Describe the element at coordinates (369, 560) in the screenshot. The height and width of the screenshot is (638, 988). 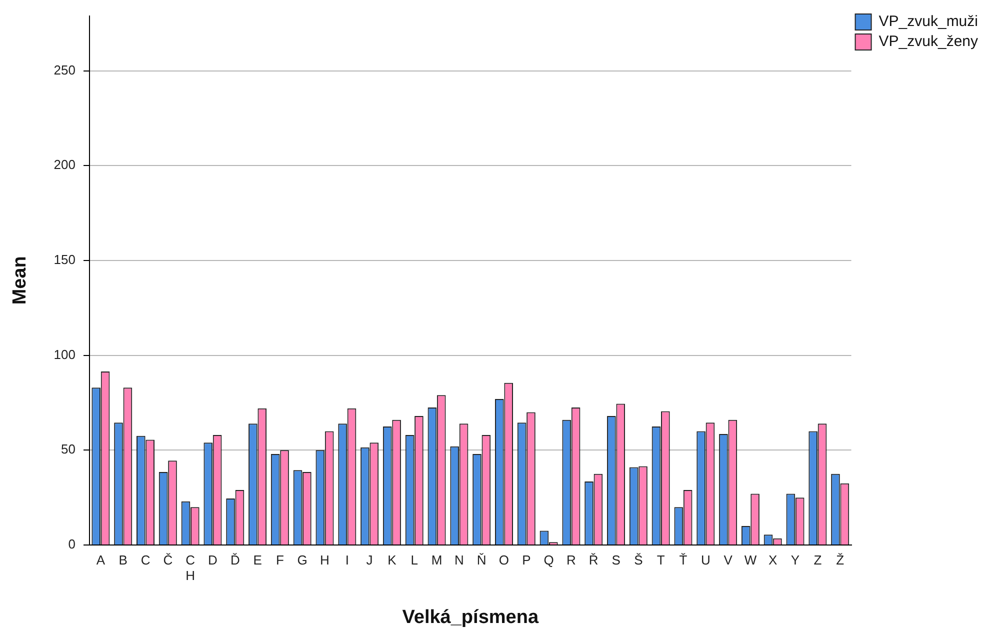
I see `x-tick-label: J` at that location.